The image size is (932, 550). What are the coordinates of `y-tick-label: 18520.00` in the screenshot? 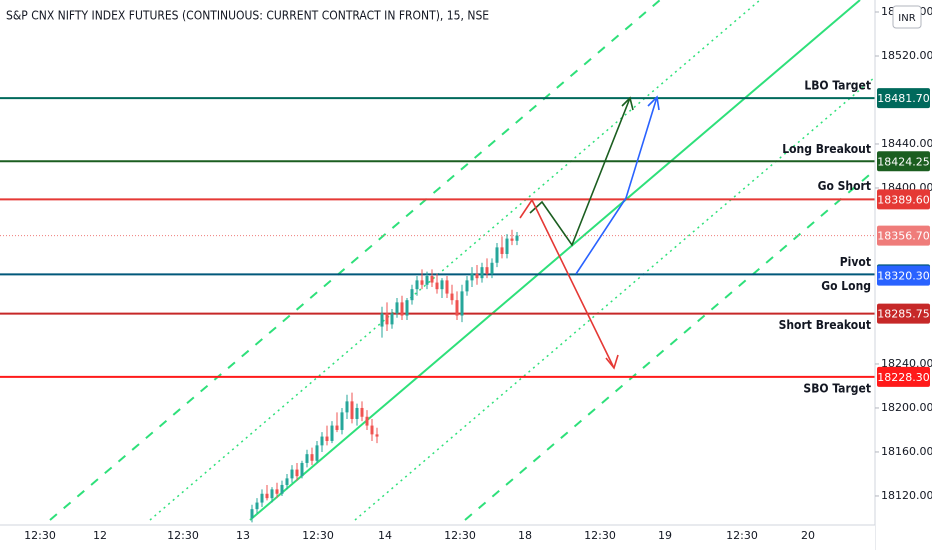 It's located at (906, 55).